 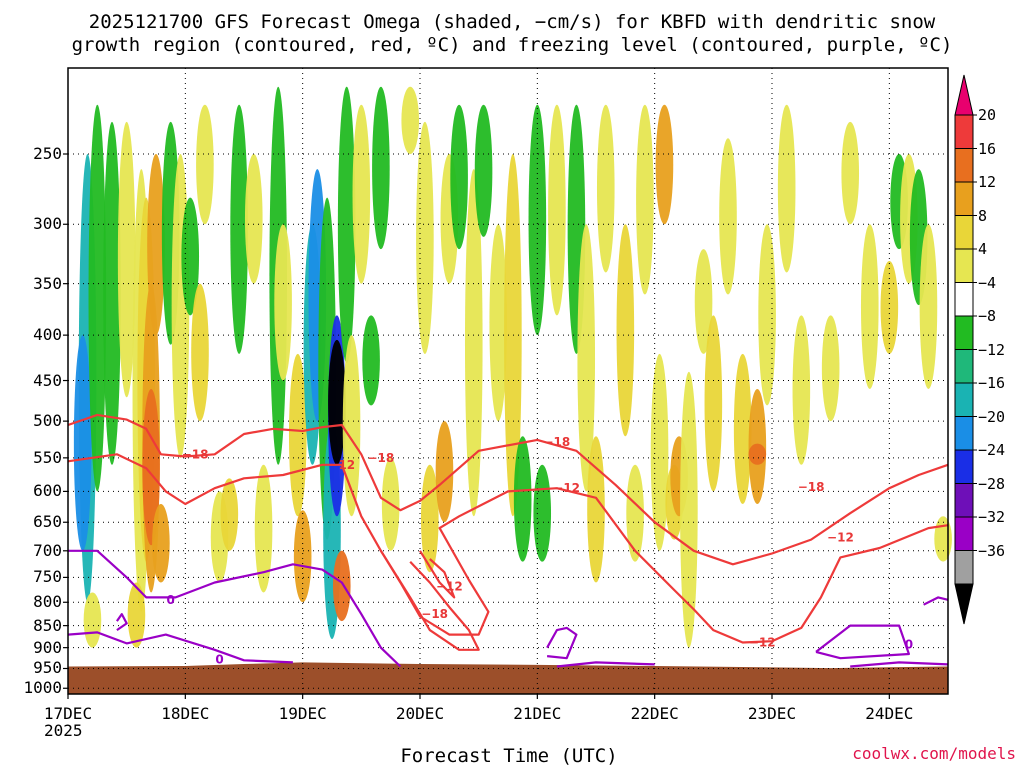 I want to click on x-tick-label: 19DEC, so click(x=302, y=713).